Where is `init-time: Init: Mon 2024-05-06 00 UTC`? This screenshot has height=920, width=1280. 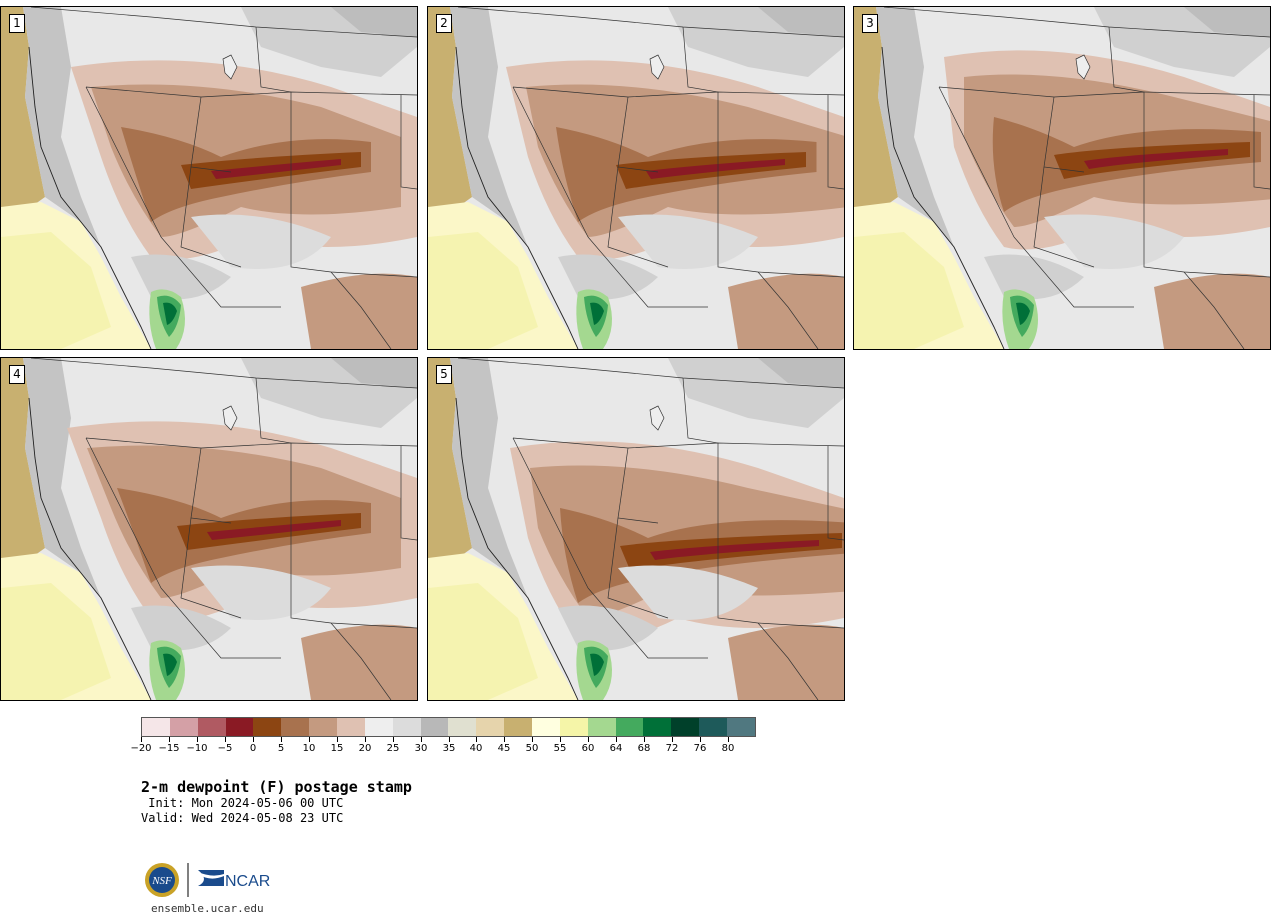
init-time: Init: Mon 2024-05-06 00 UTC is located at coordinates (242, 803).